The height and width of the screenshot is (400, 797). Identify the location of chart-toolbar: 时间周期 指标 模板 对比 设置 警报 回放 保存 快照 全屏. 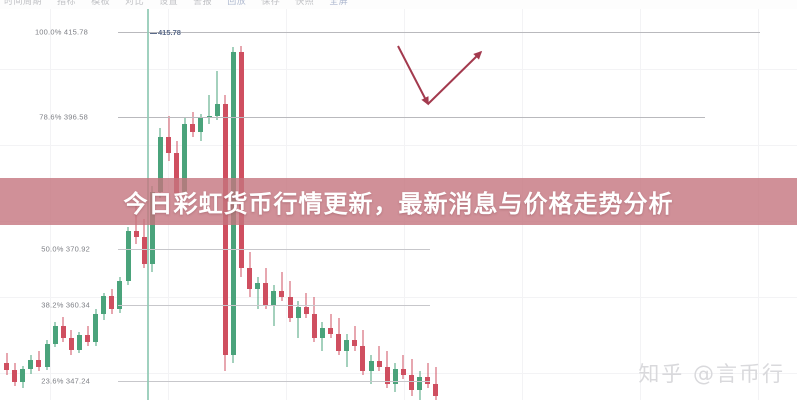
(398, 4).